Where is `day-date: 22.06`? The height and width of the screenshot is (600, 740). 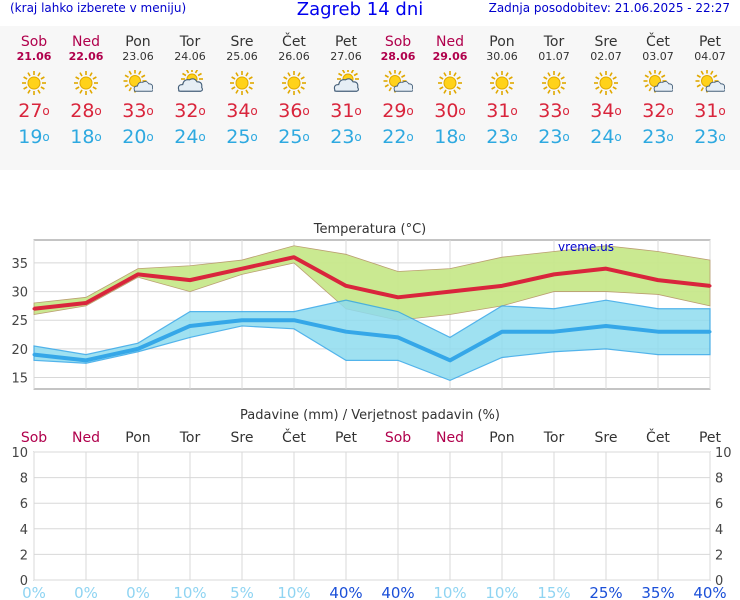
day-date: 22.06 is located at coordinates (86, 56).